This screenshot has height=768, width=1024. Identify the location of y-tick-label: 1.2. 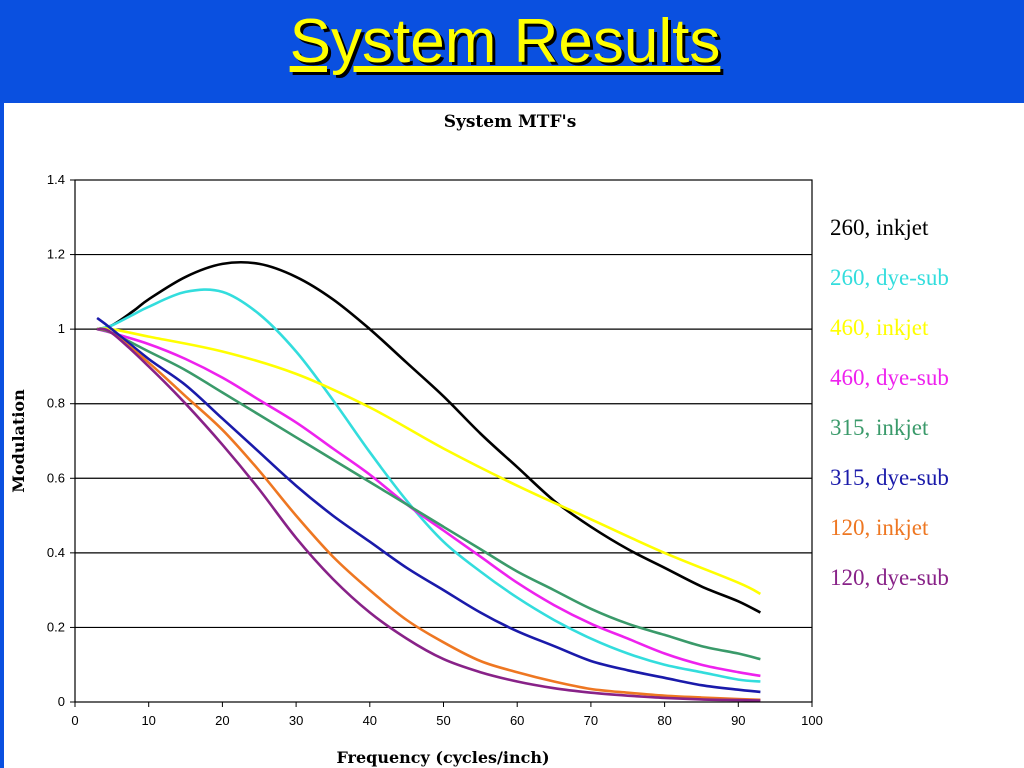
(56, 254).